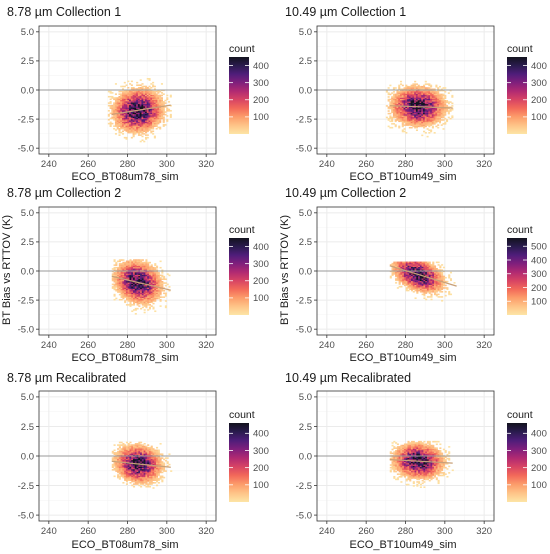  Describe the element at coordinates (261, 117) in the screenshot. I see `colorbar-tick-label: 100` at that location.